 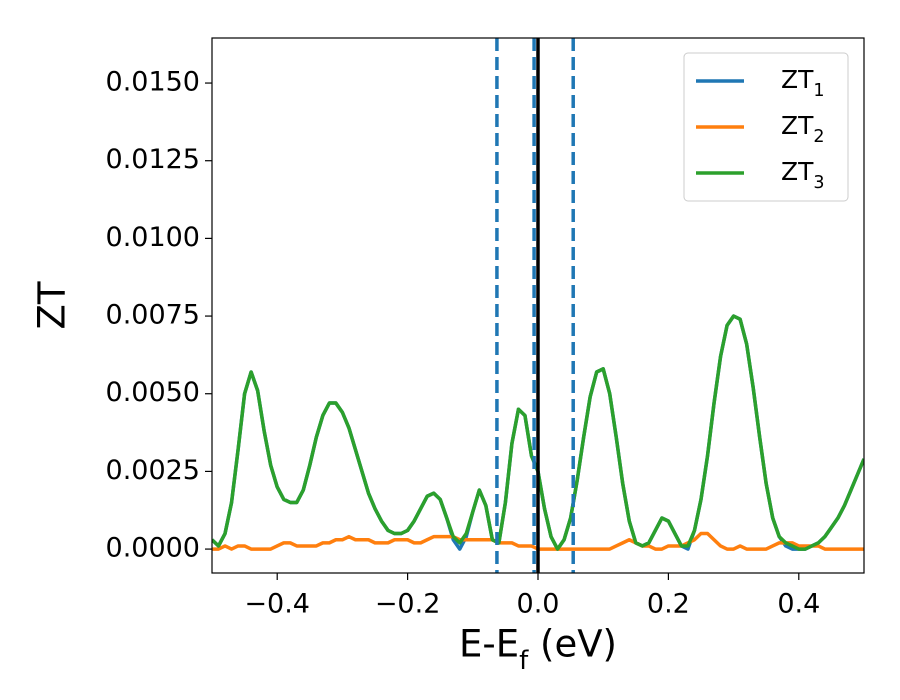 What do you see at coordinates (153, 237) in the screenshot?
I see `y-tick-label: 0.0100` at bounding box center [153, 237].